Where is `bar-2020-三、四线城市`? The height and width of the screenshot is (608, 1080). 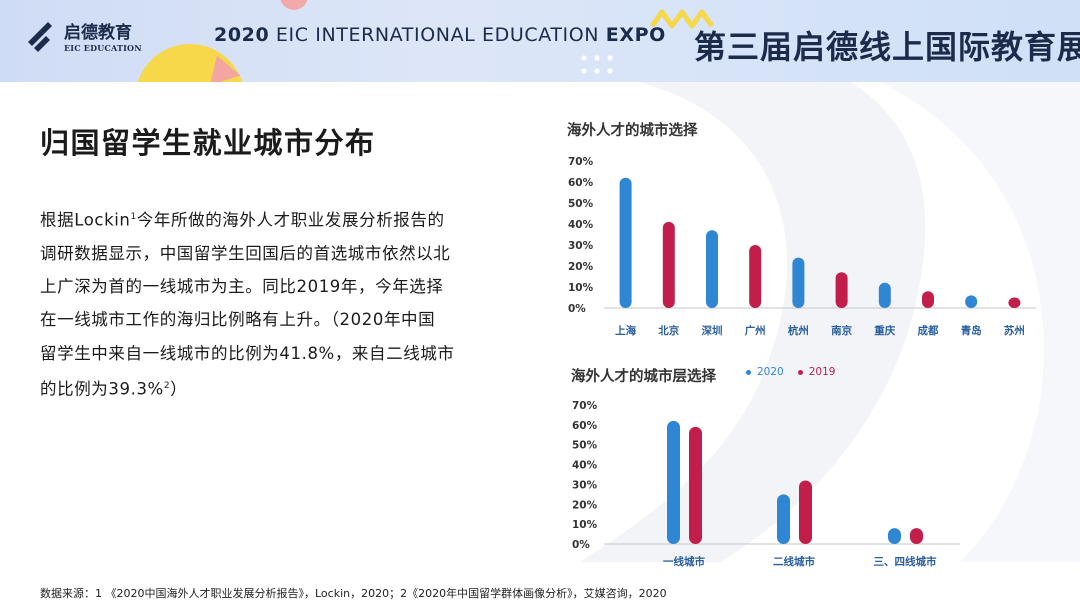
bar-2020-三、四线城市 is located at coordinates (894, 536).